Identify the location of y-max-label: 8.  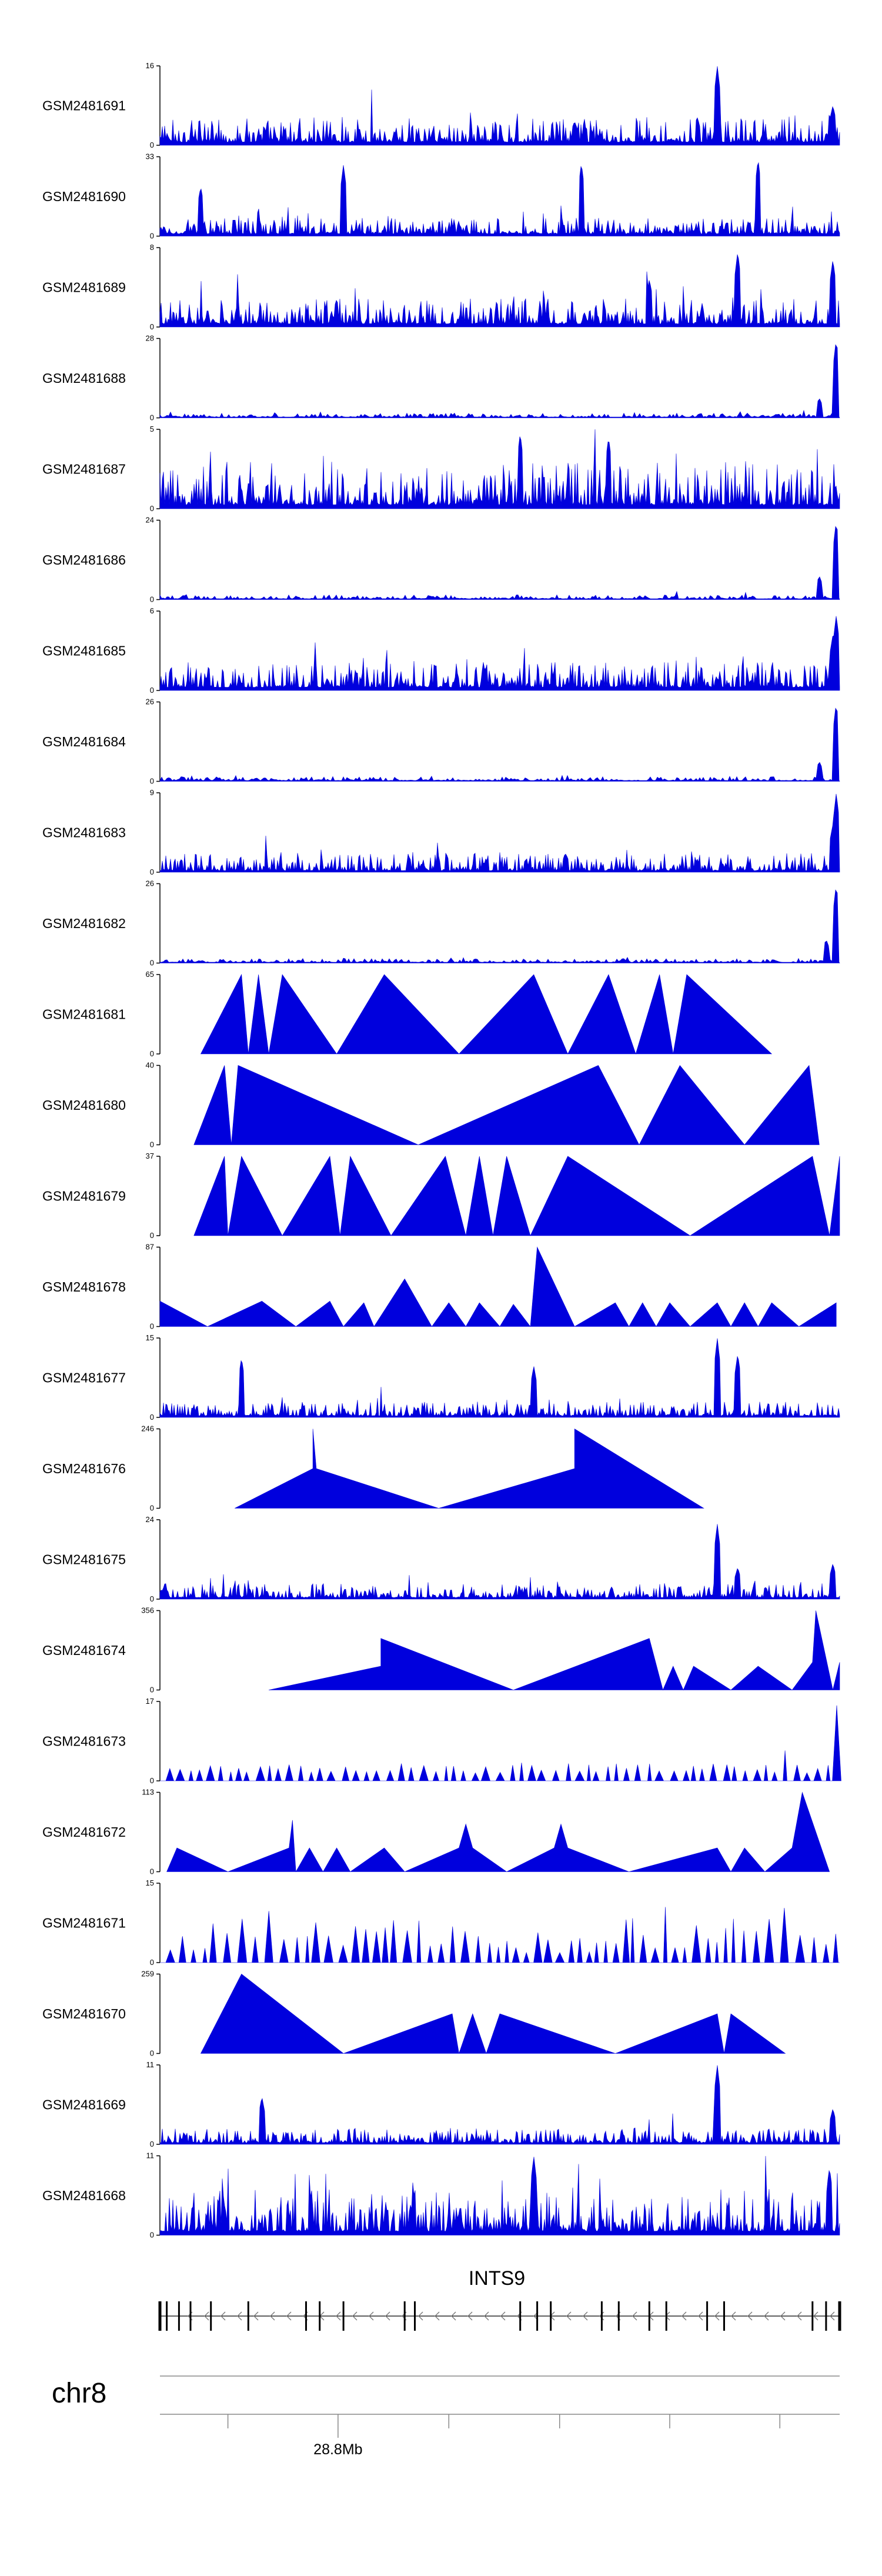
(152, 247).